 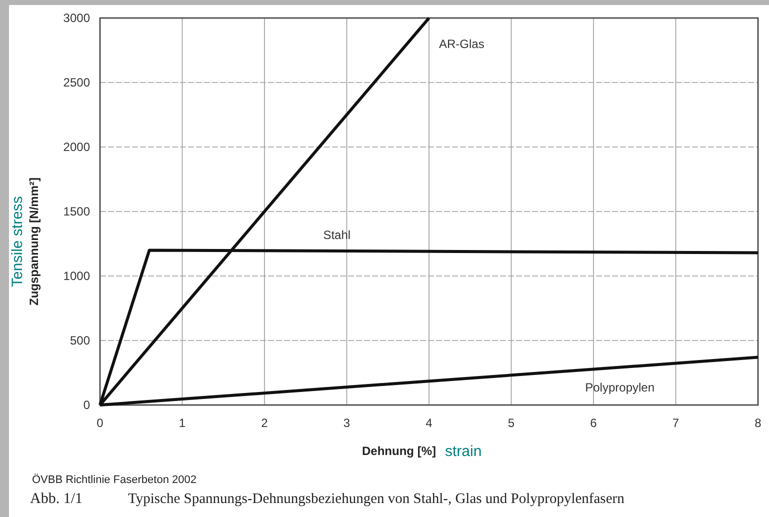 I want to click on x-tick-label: 4, so click(x=429, y=423).